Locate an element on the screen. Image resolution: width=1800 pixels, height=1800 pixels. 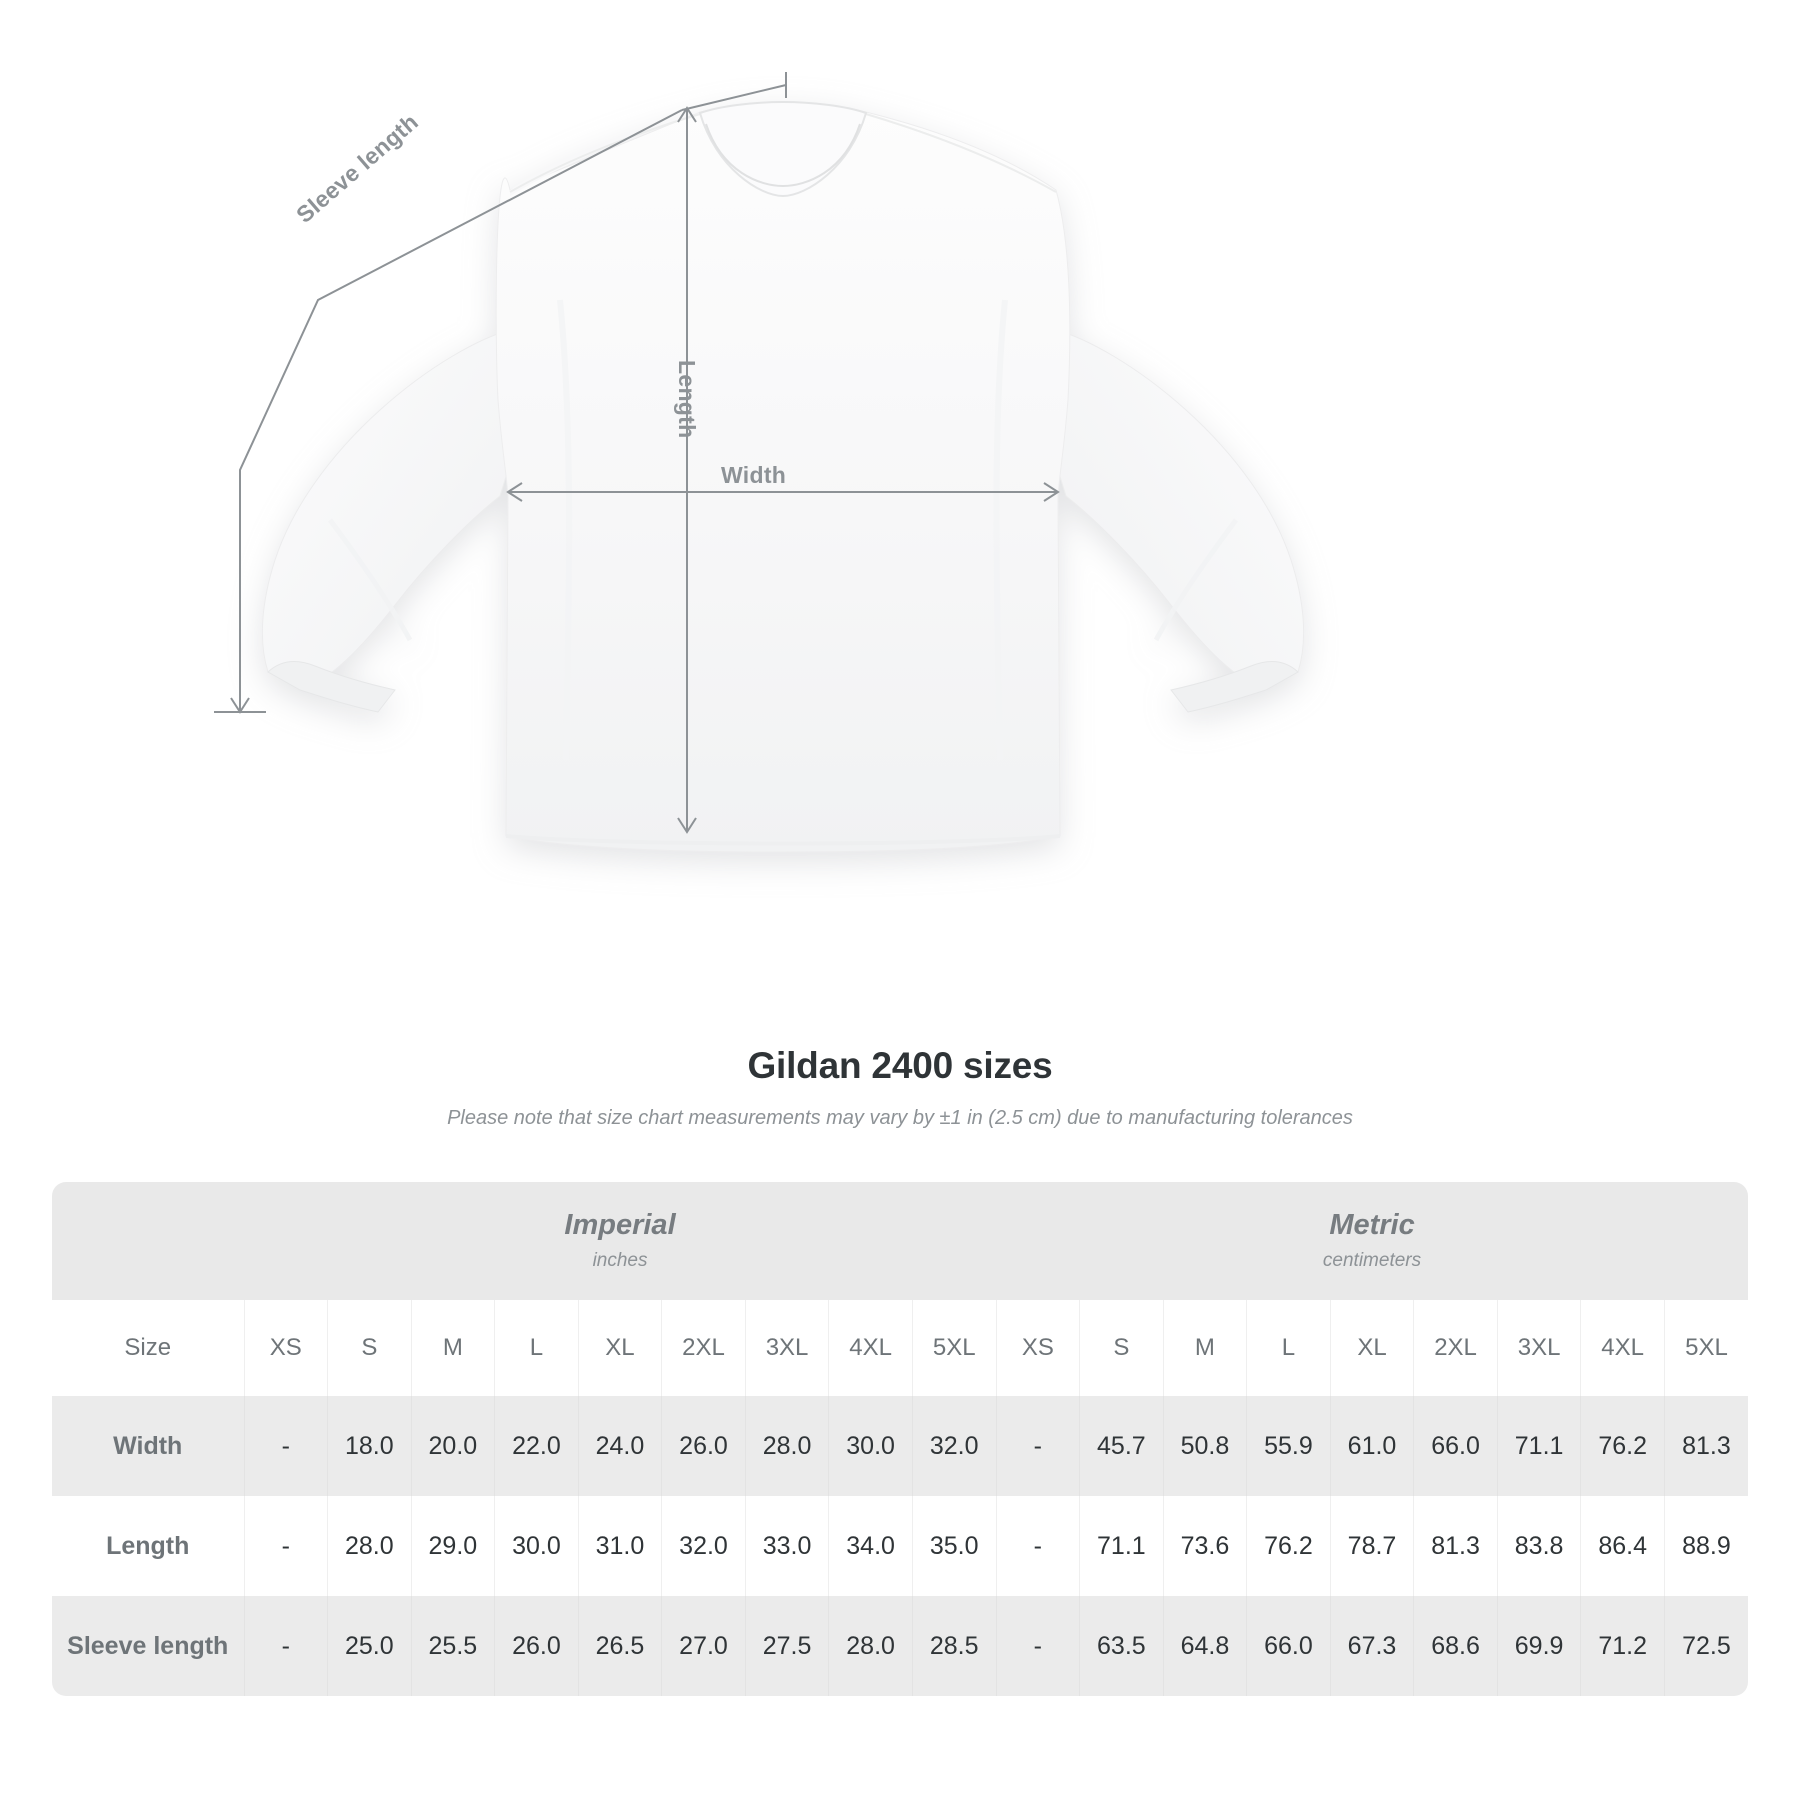
length-arrow-top is located at coordinates (687, 114).